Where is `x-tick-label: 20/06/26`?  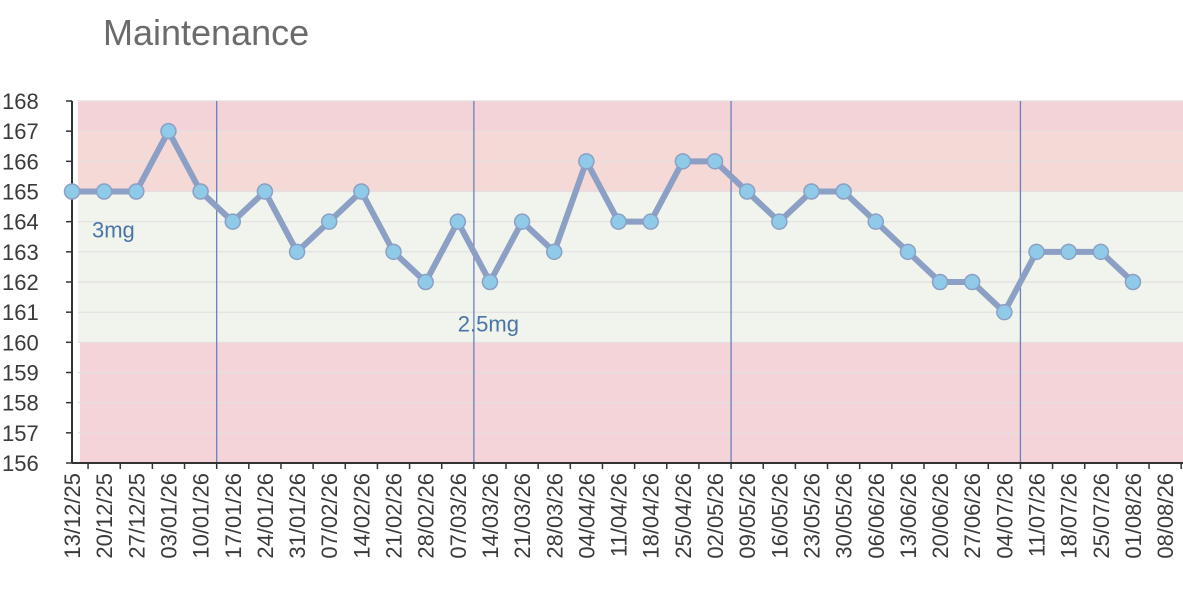 x-tick-label: 20/06/26 is located at coordinates (940, 516).